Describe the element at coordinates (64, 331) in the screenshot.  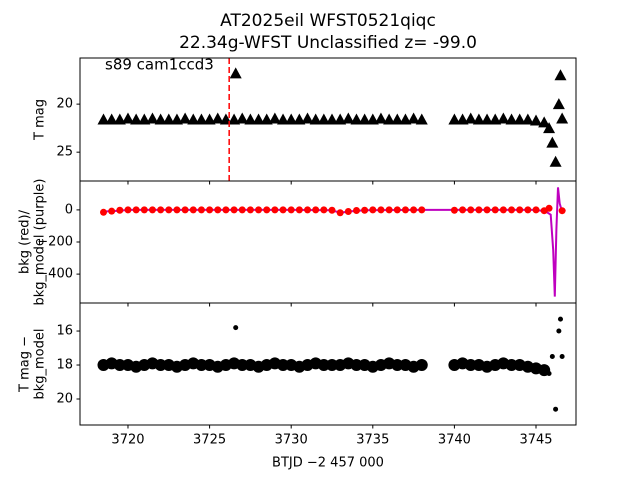
I see `y-tick-label: 16` at that location.